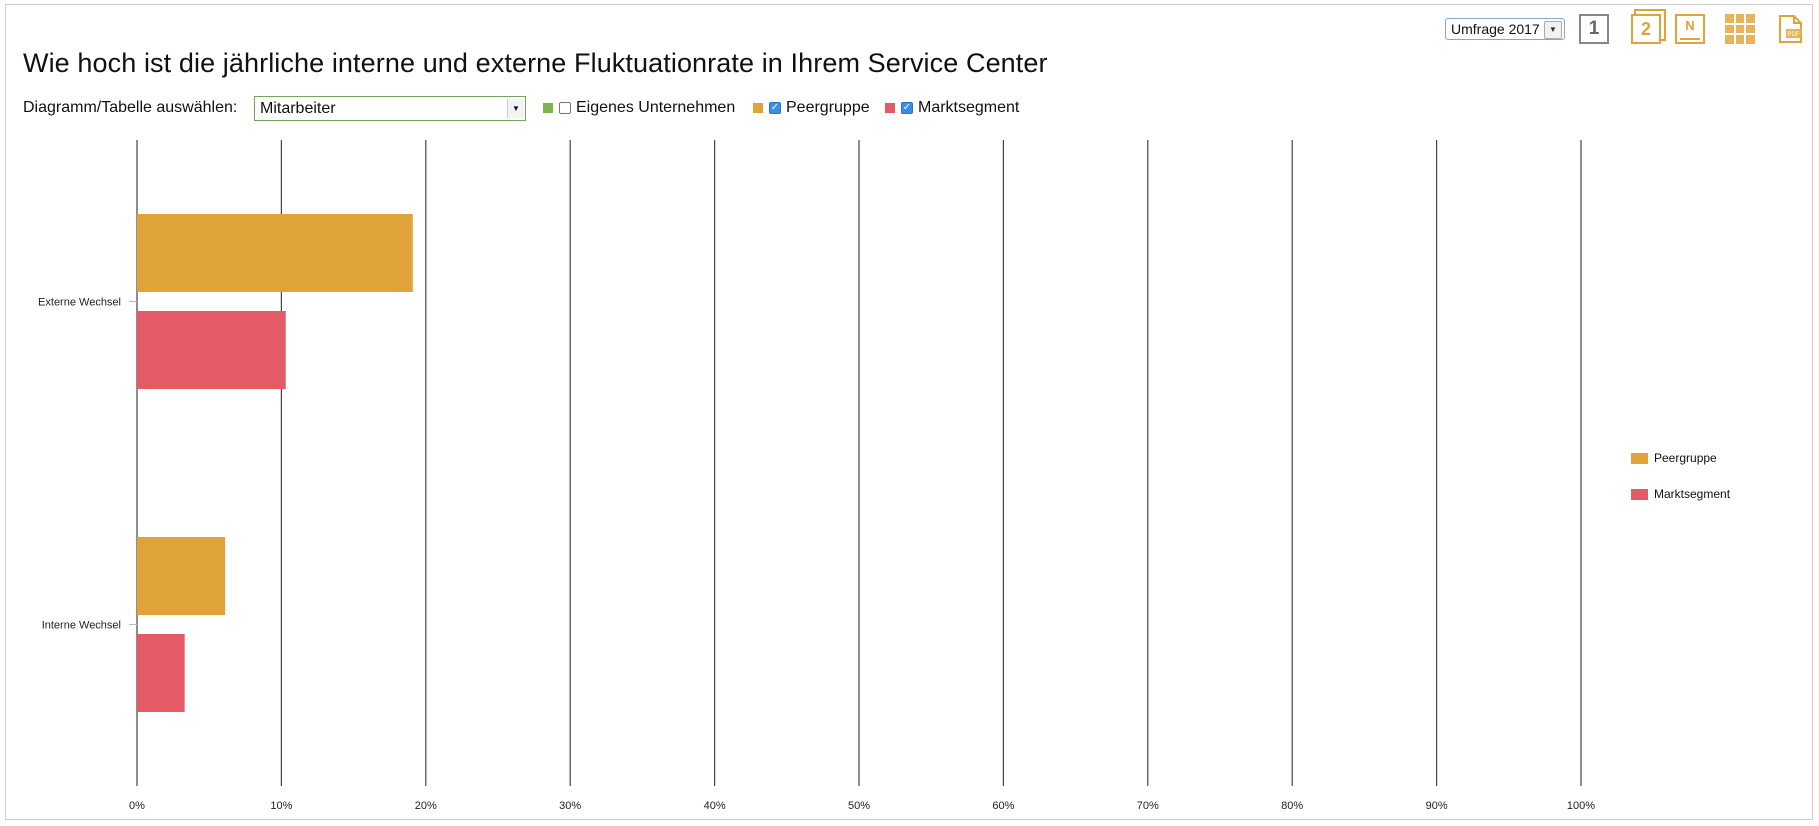 Image resolution: width=1819 pixels, height=826 pixels. I want to click on y-tick-label: Interne Wechsel, so click(81, 626).